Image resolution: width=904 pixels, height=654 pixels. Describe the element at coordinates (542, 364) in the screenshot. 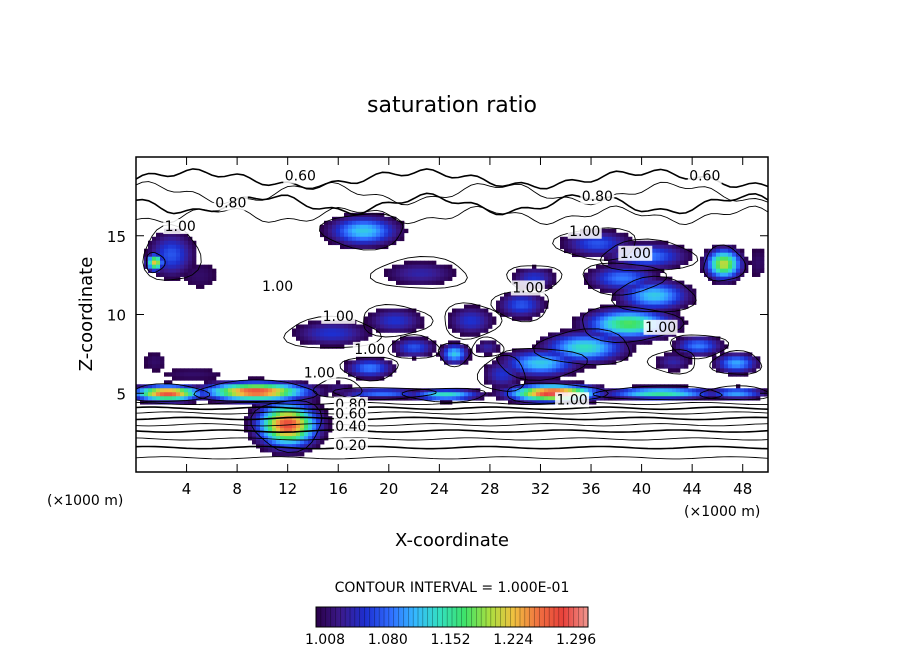

I see `contour-line` at that location.